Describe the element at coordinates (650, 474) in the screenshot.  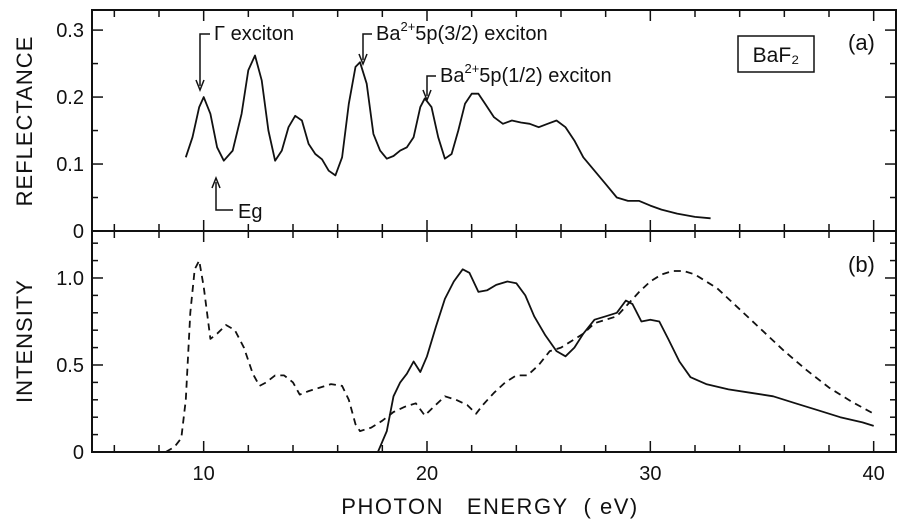
I see `x-tick-label: 30` at that location.